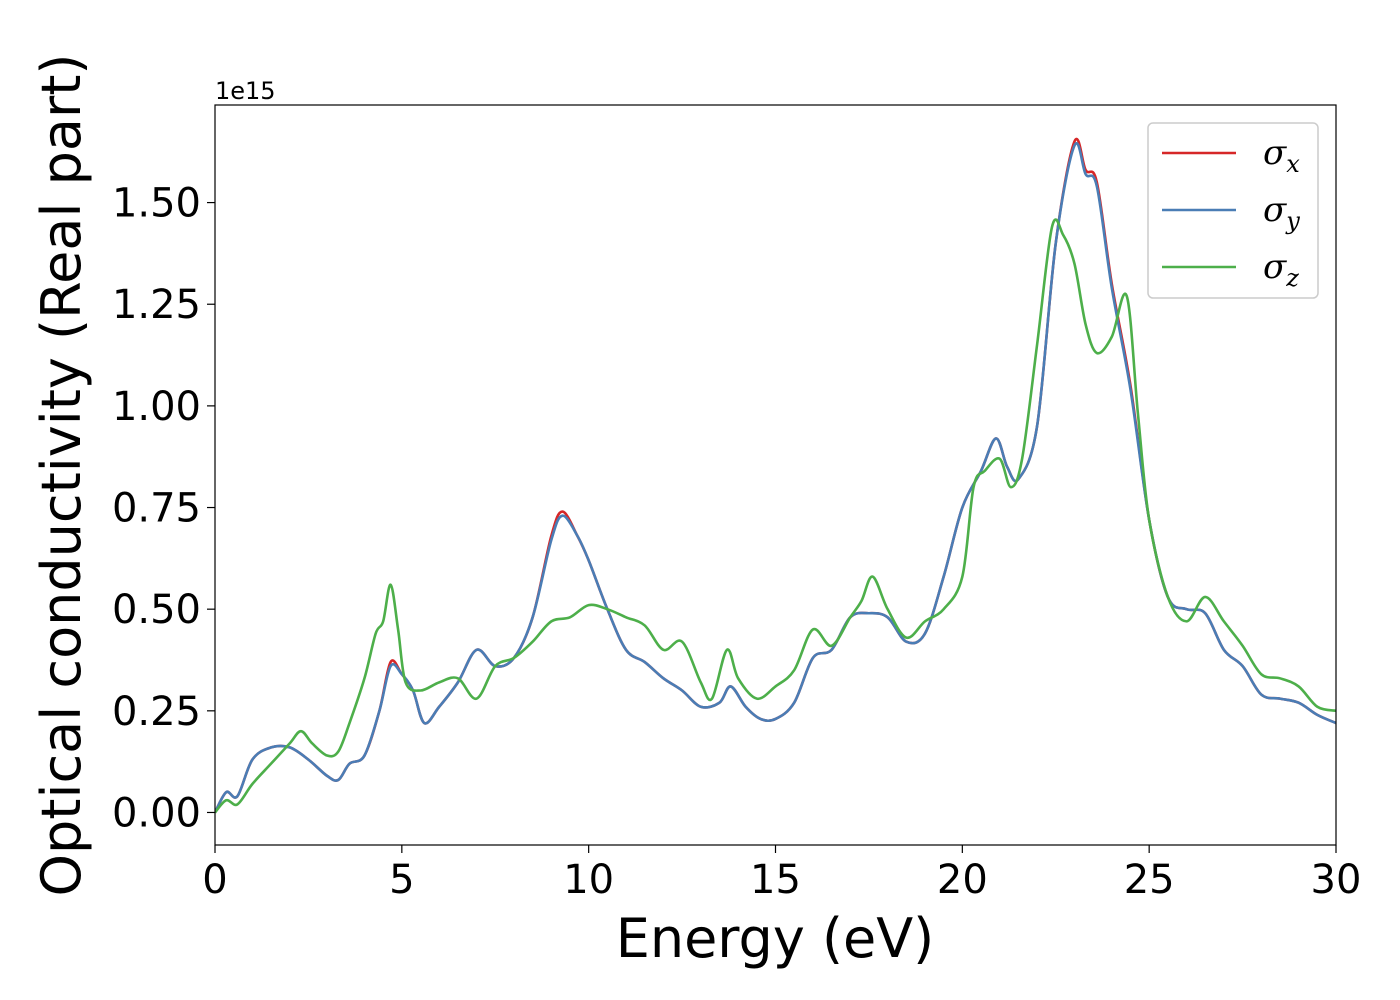  I want to click on x-axis-label: Energy (eV), so click(775, 938).